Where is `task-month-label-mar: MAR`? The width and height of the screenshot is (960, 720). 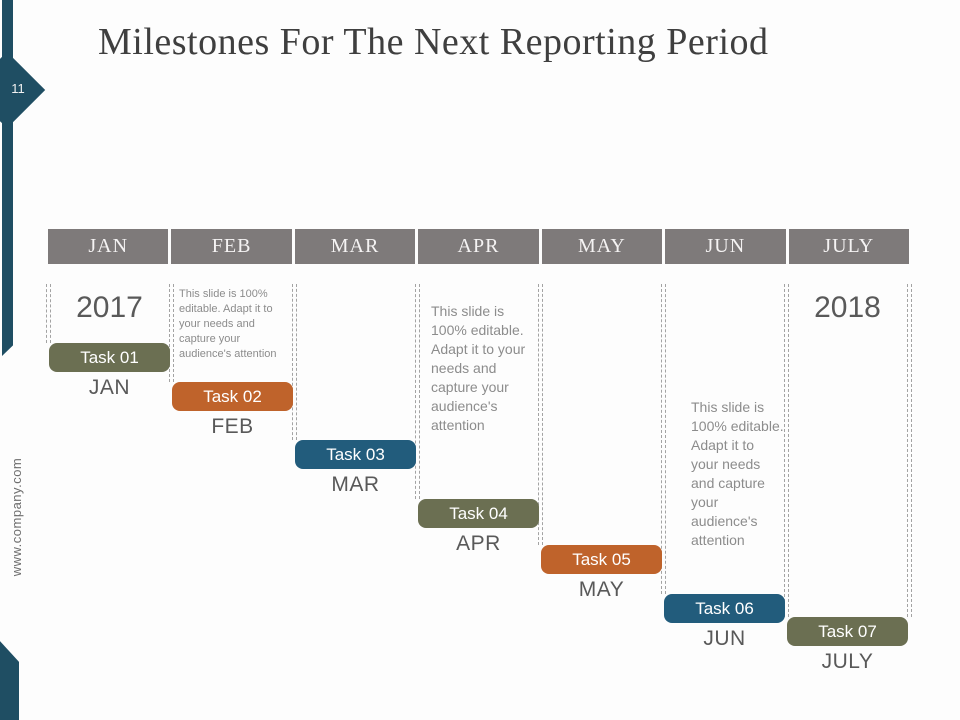
task-month-label-mar: MAR is located at coordinates (355, 484).